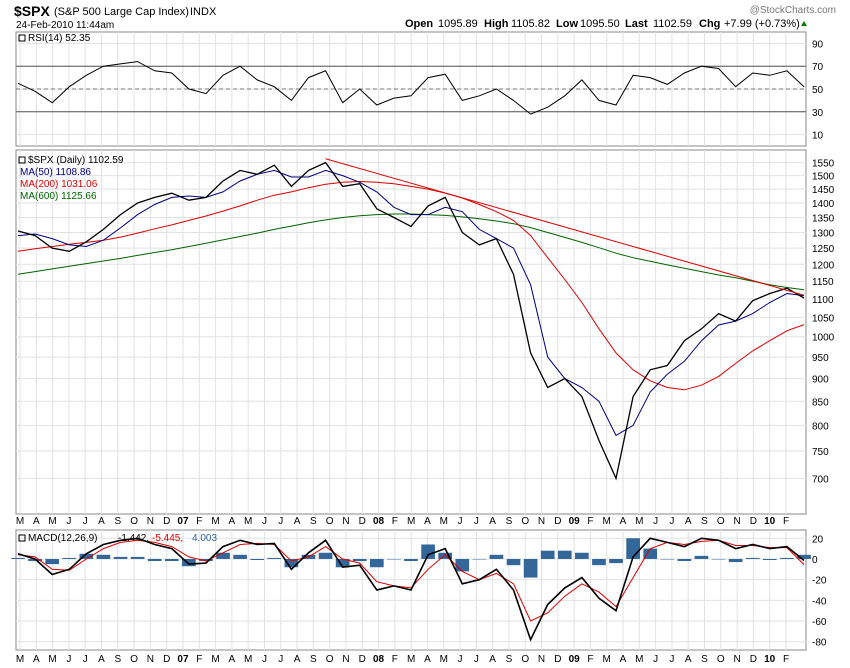  What do you see at coordinates (709, 24) in the screenshot?
I see `chg-label: Chg` at bounding box center [709, 24].